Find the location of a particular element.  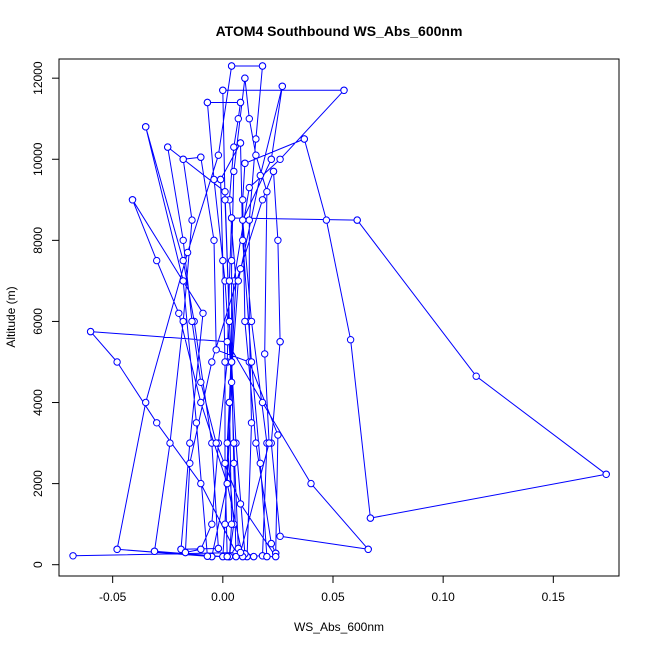

x-tick-label: 0.00 is located at coordinates (223, 597).